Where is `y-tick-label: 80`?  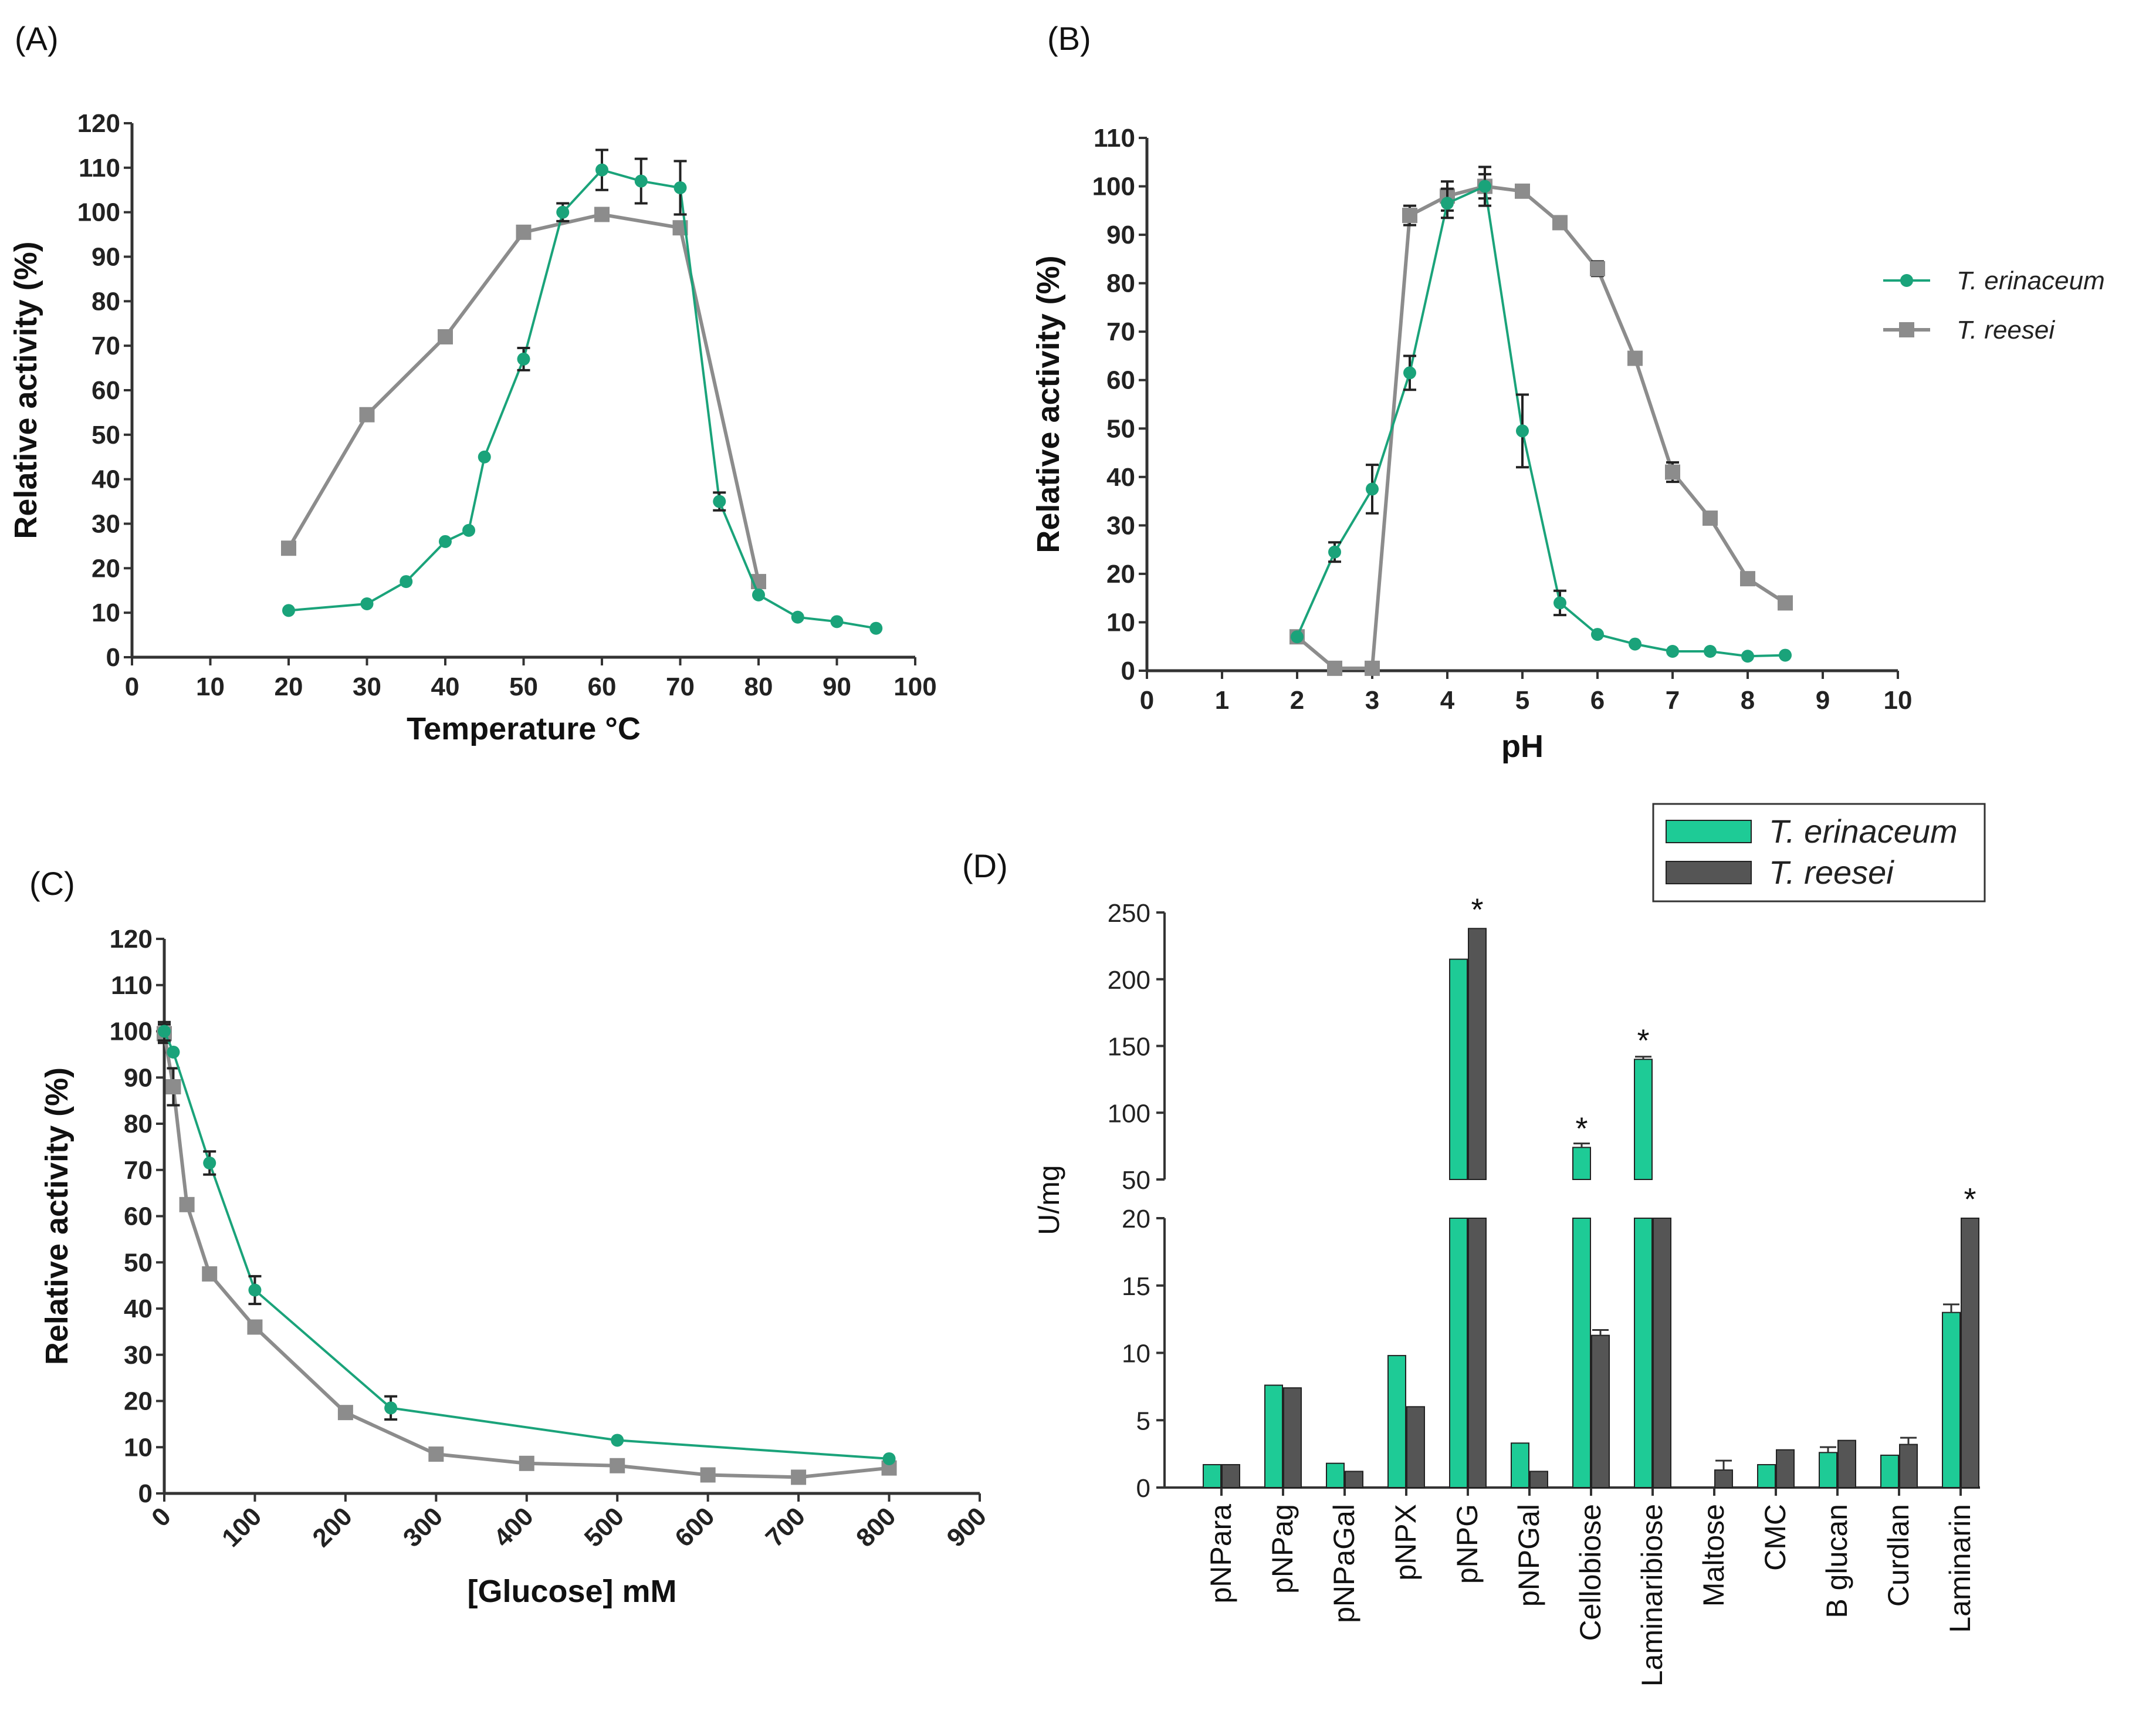 y-tick-label: 80 is located at coordinates (106, 301).